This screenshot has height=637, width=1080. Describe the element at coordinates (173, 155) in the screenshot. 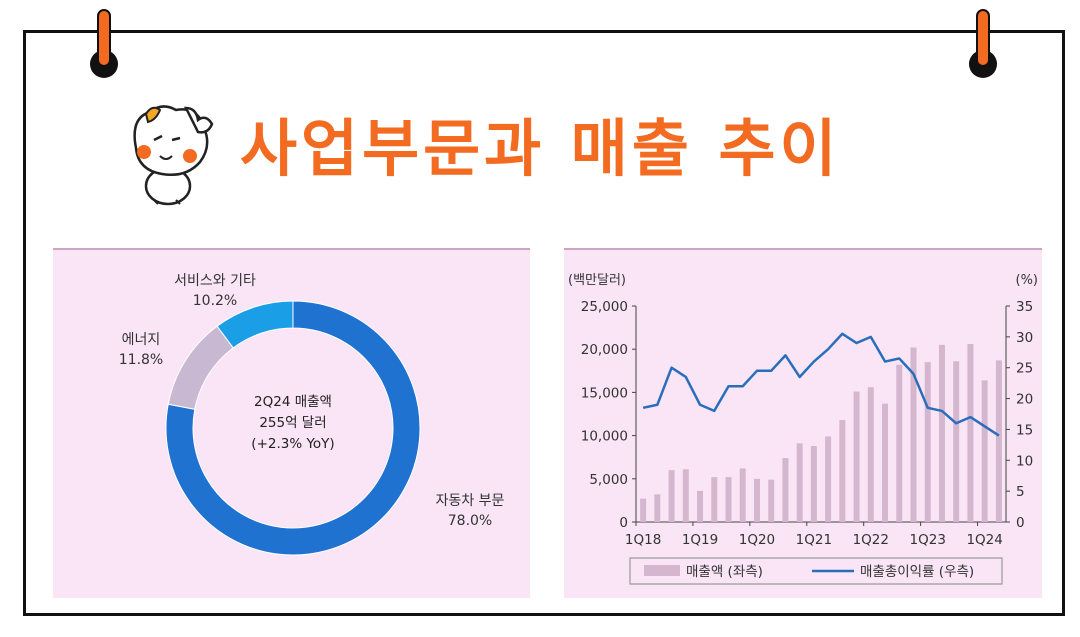

I see `cat-mascot-icon` at that location.